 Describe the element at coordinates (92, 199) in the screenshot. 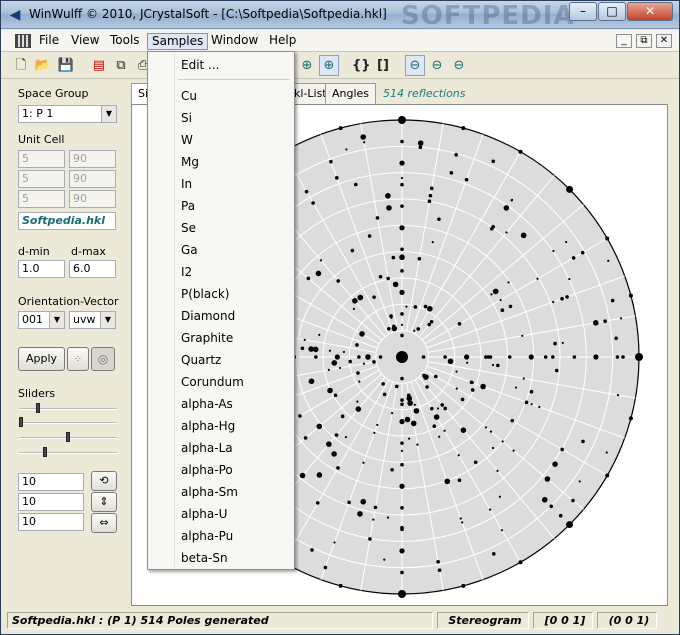

I see `unit-cell-gamma: 90` at that location.